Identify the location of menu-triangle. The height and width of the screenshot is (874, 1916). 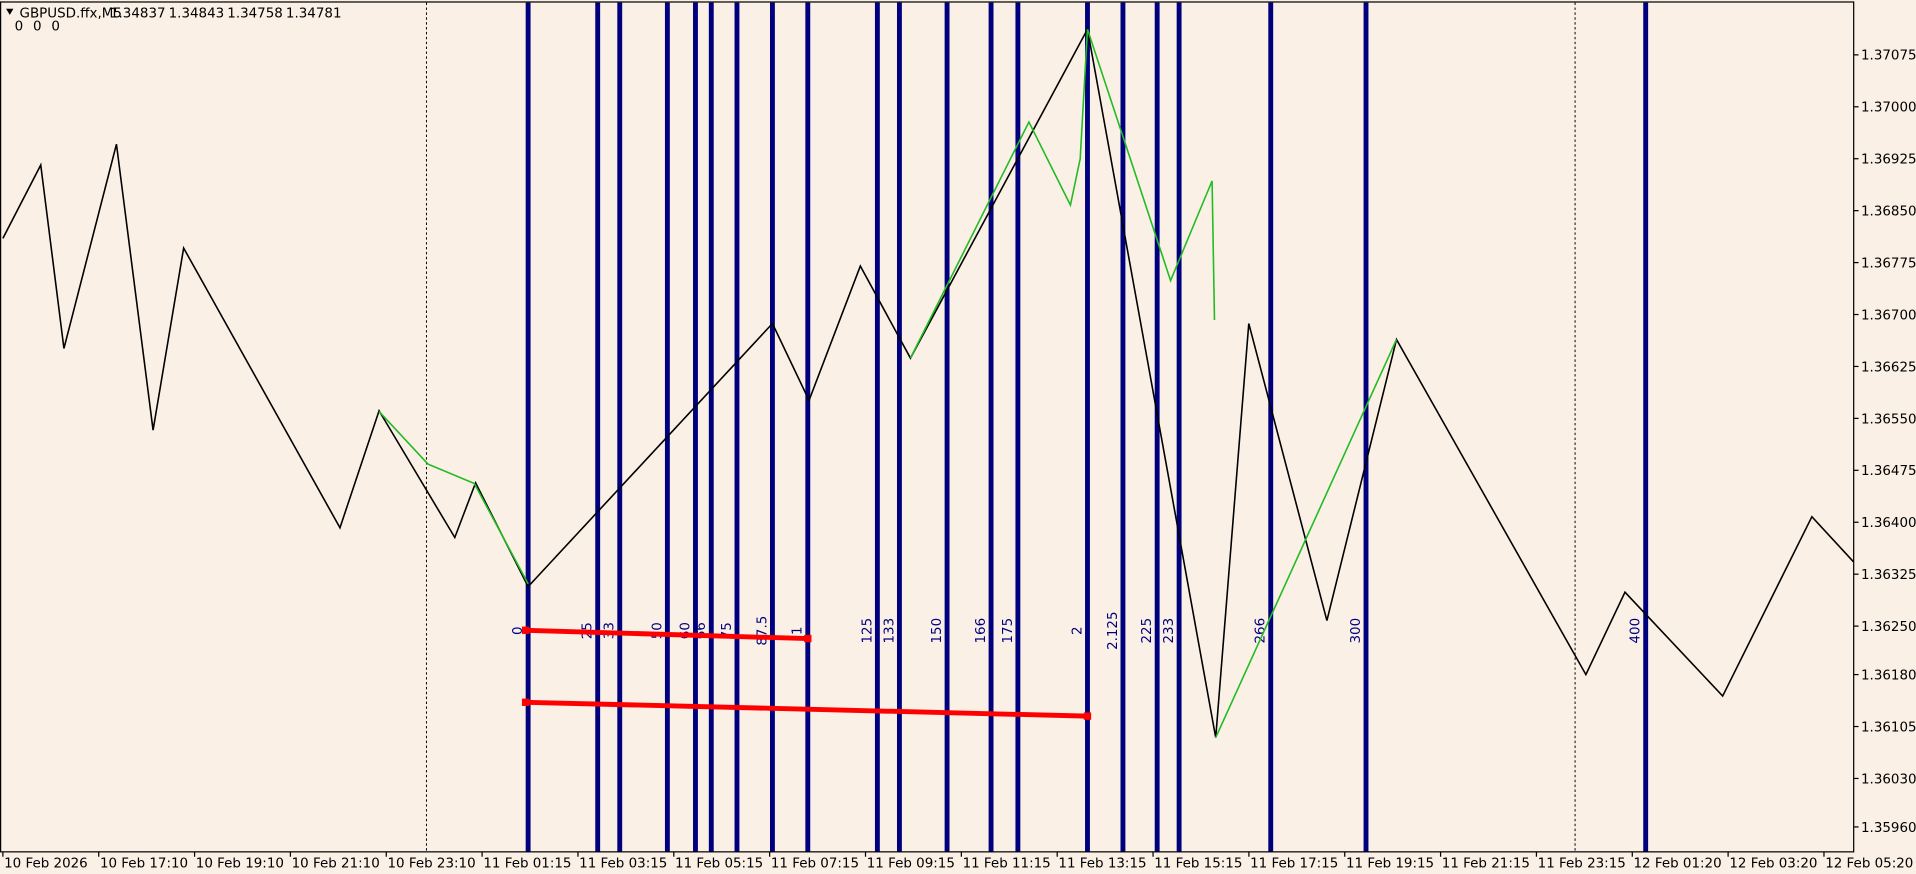
(10, 11).